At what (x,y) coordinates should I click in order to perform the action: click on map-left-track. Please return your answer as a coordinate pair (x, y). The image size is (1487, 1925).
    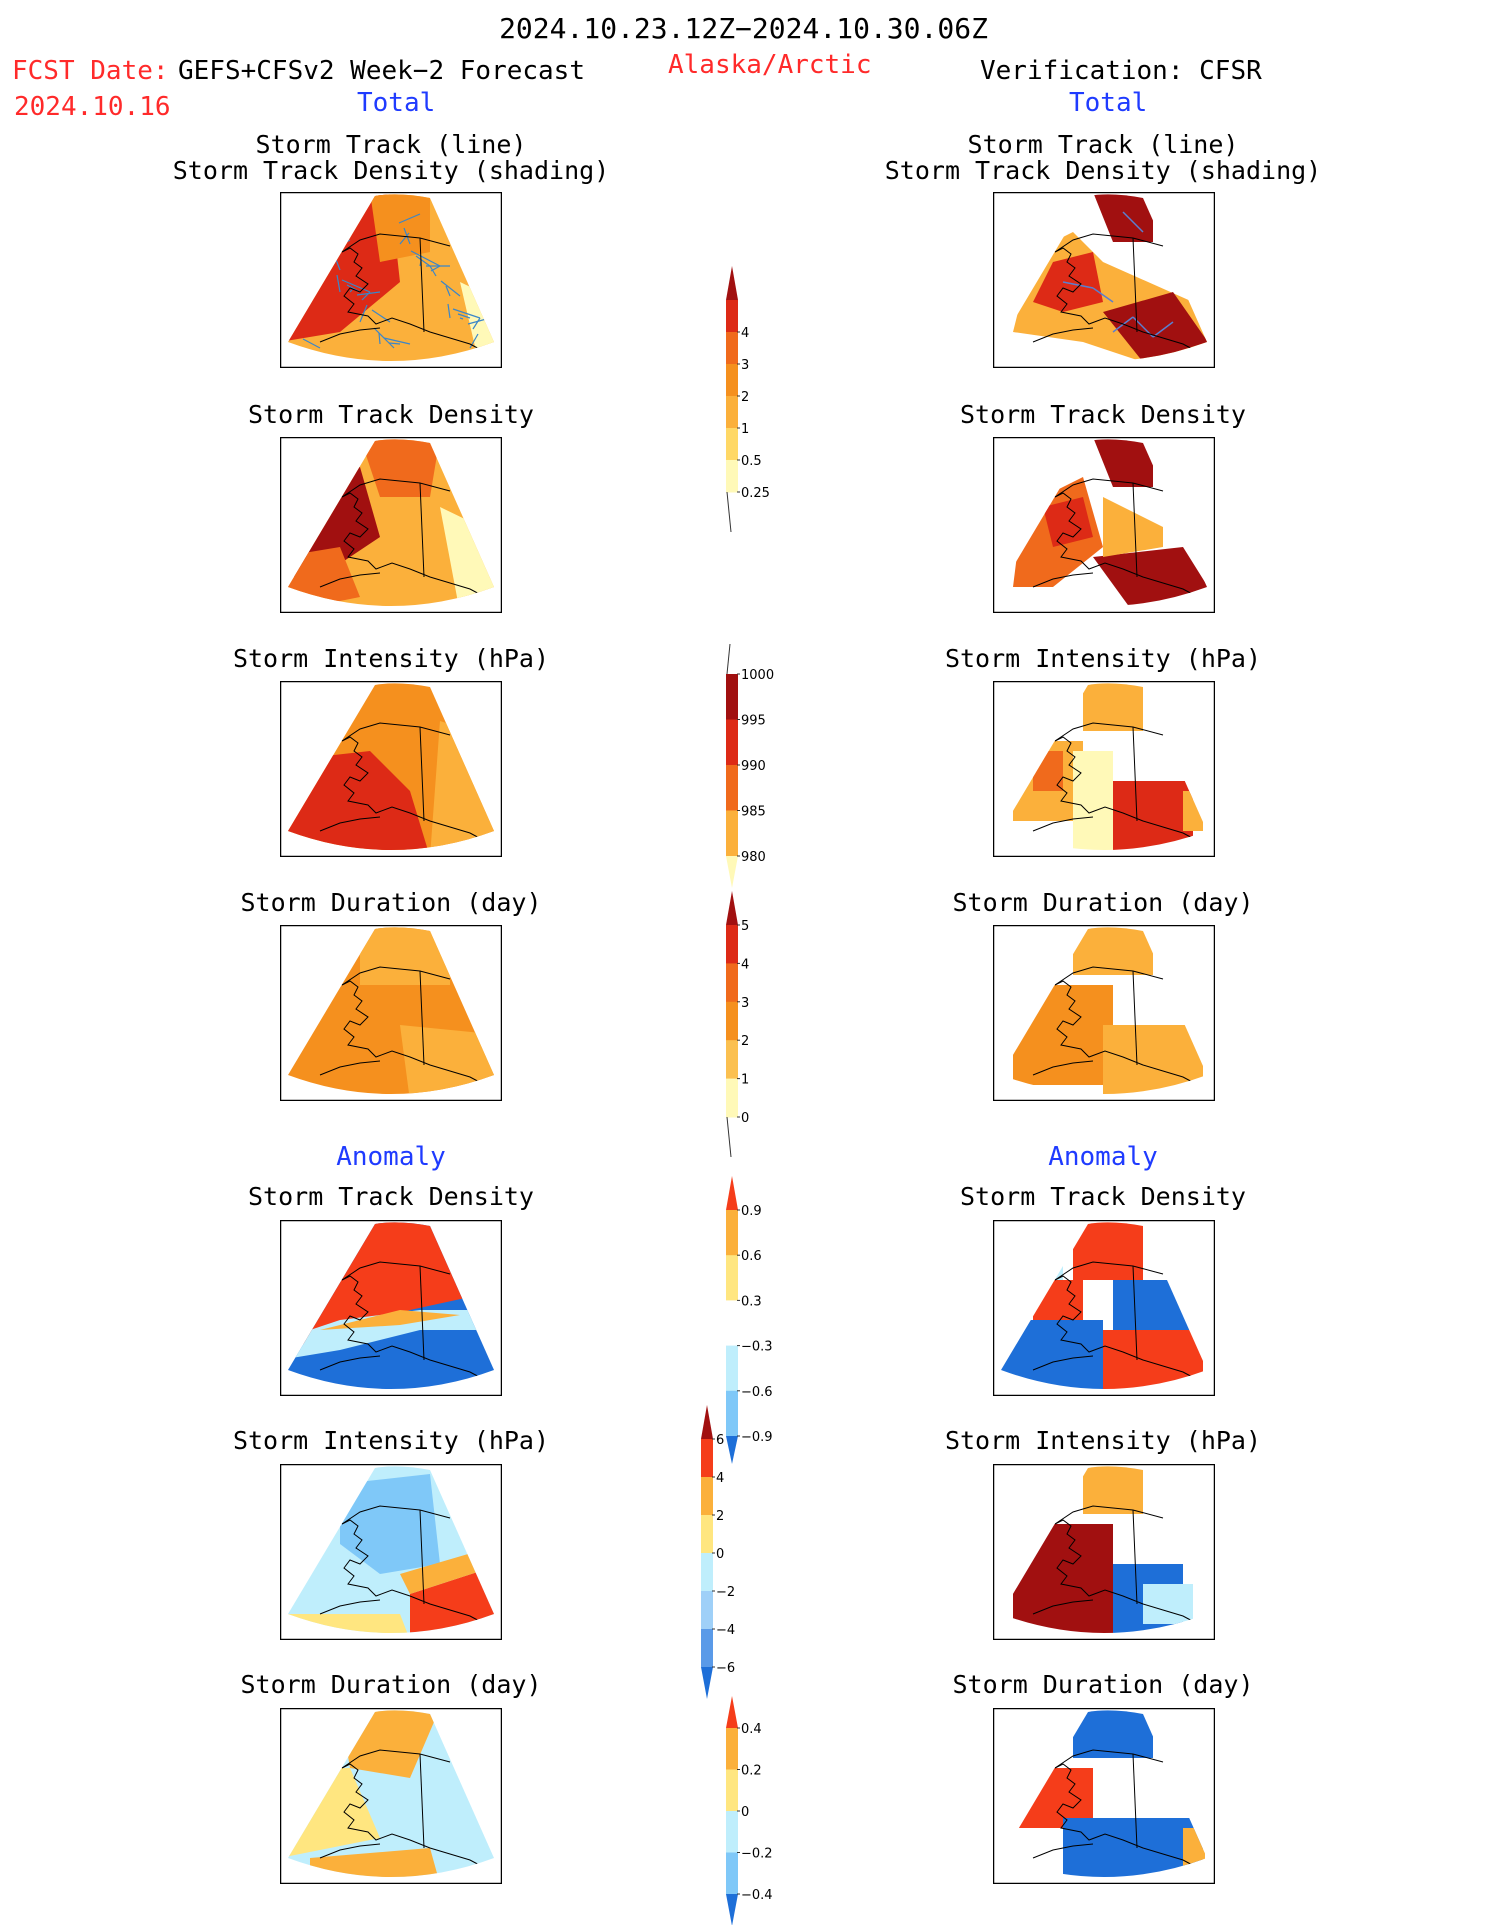
    Looking at the image, I should click on (391, 280).